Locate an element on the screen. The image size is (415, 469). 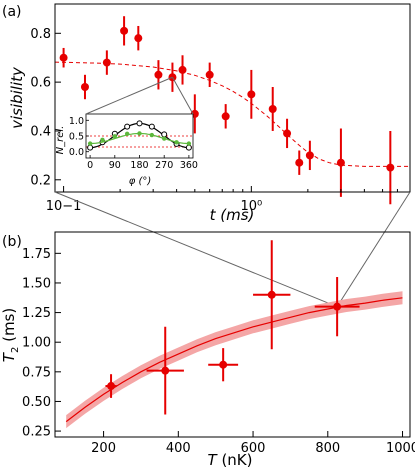
inset-xtick-label: 270 is located at coordinates (164, 165).